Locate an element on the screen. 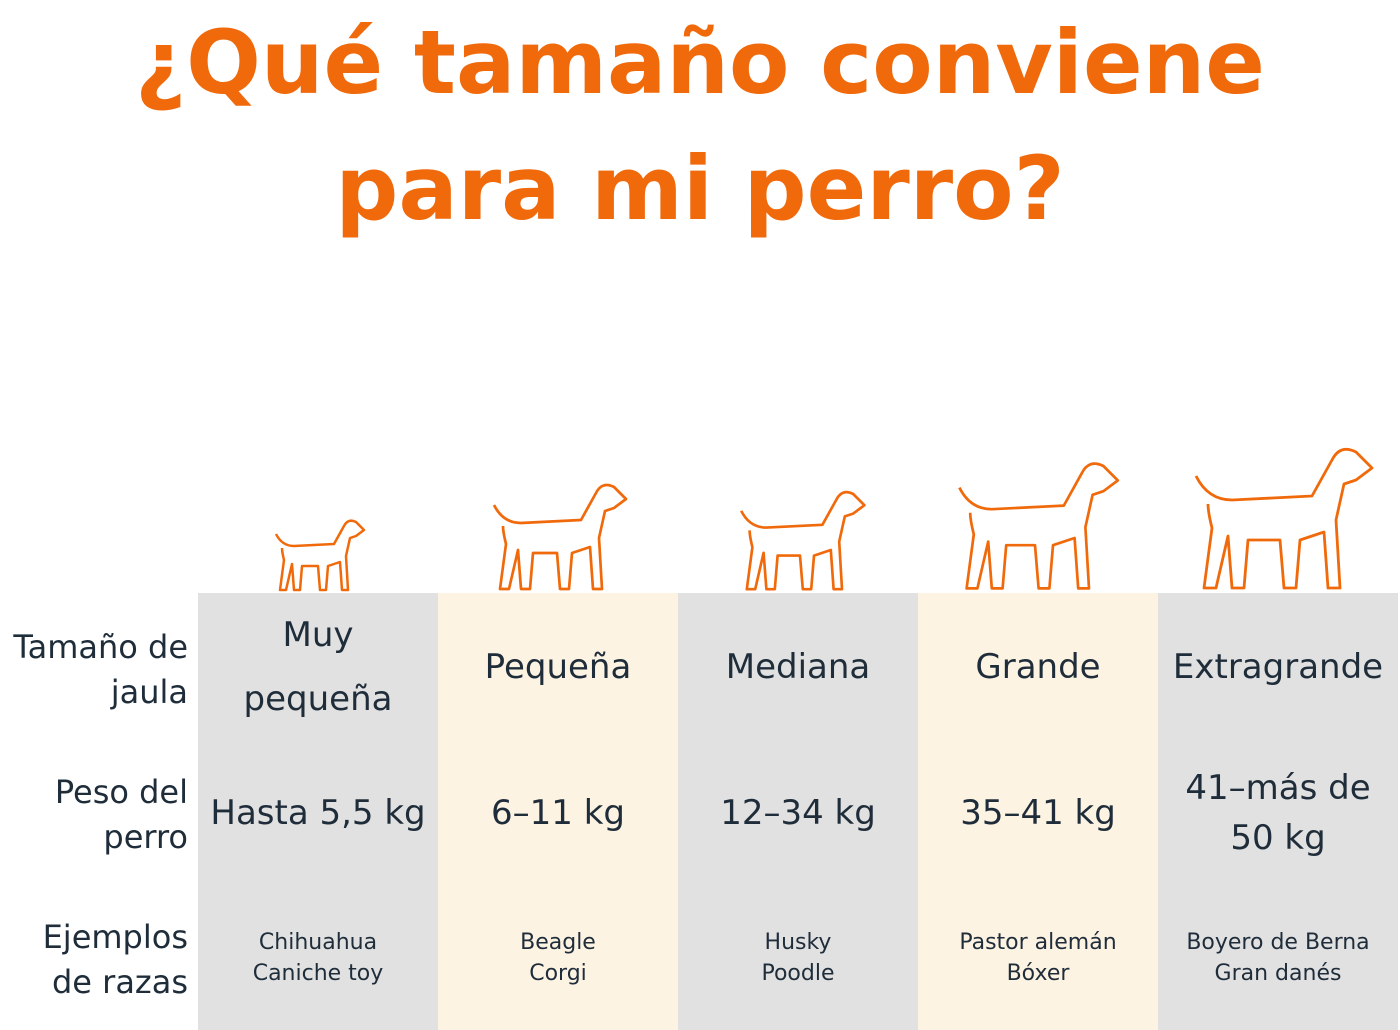  breeds-cell: Pastor alemán Bóxer is located at coordinates (1038, 957).